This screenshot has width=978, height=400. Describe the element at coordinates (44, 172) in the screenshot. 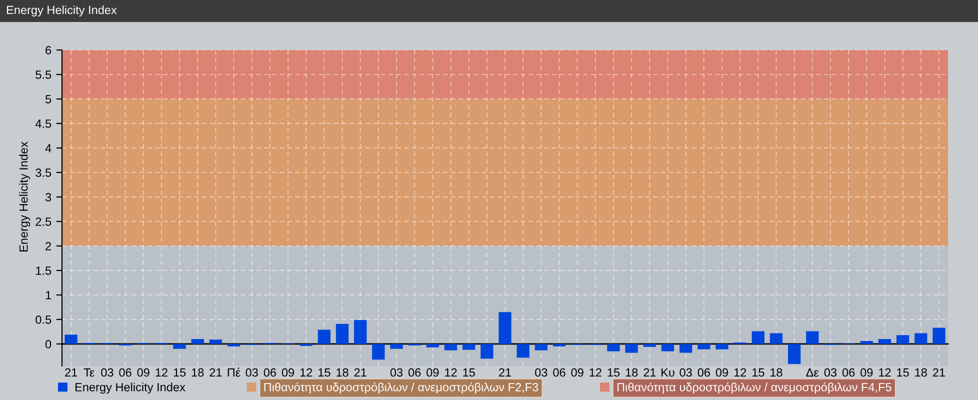

I see `y-tick-label: 3.5` at that location.